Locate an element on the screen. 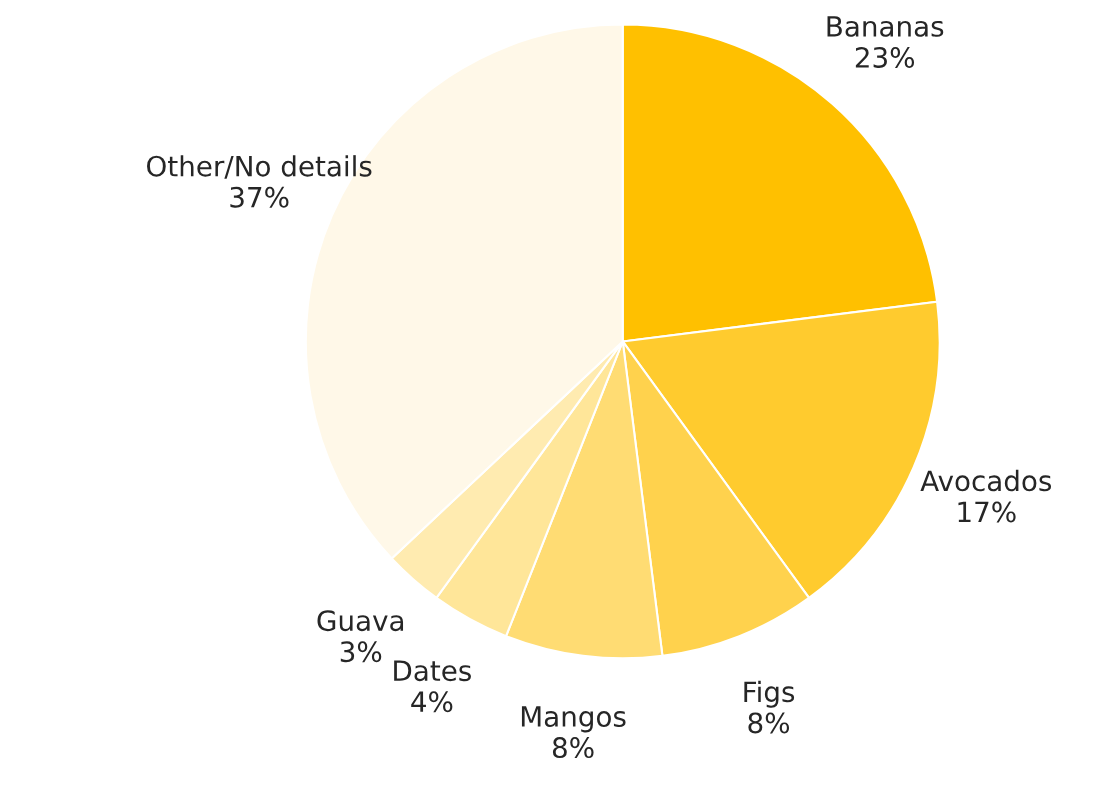 The height and width of the screenshot is (785, 1112). slice-label: Other/No details is located at coordinates (259, 167).